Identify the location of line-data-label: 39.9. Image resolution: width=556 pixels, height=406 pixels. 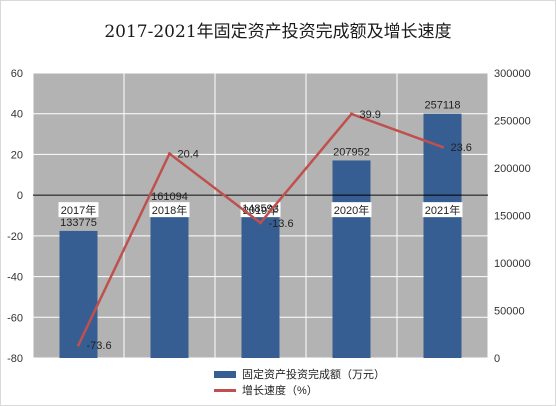
(370, 115).